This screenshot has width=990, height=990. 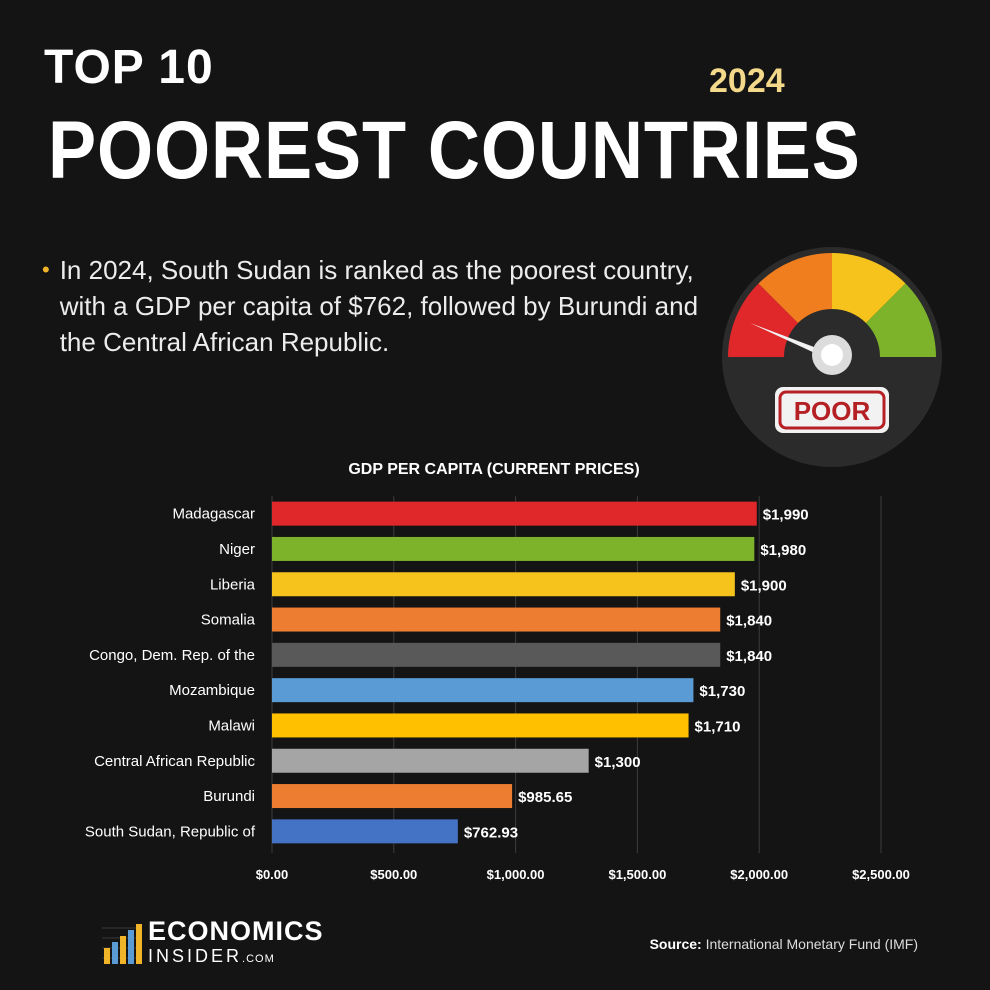 I want to click on x-tick-label: $500.00, so click(x=393, y=874).